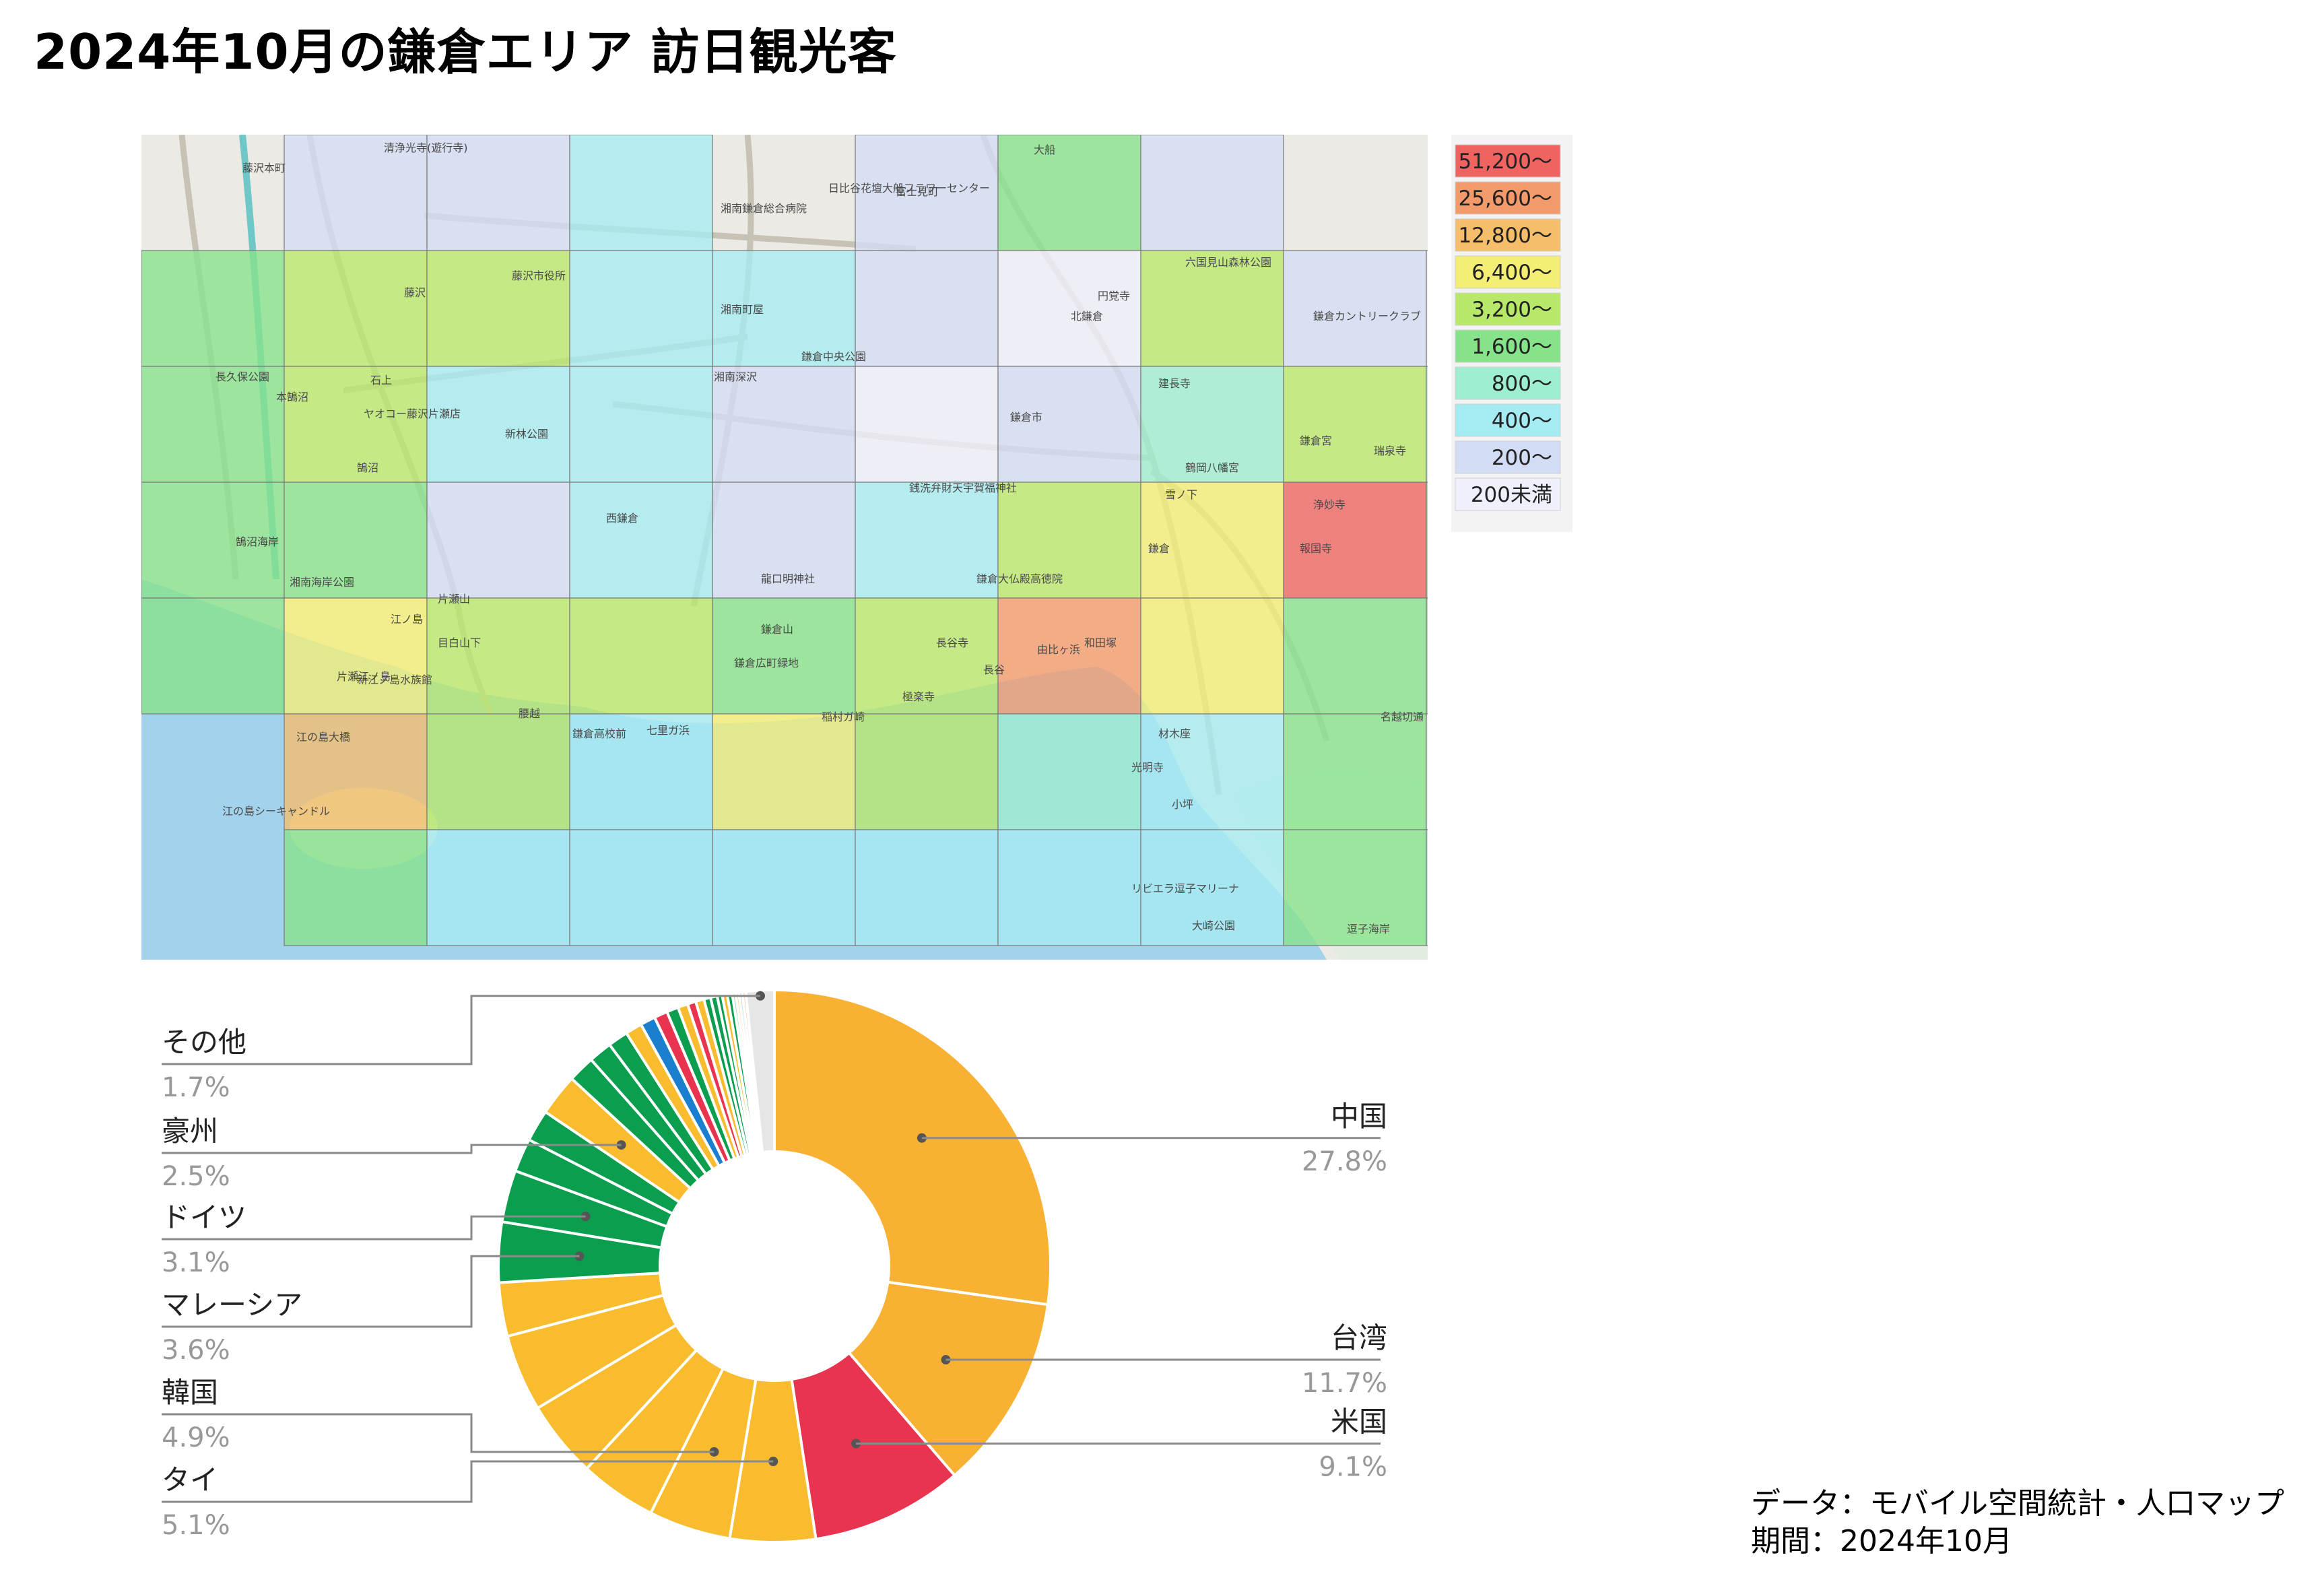 The width and height of the screenshot is (2324, 1586). What do you see at coordinates (1020, 578) in the screenshot?
I see `map-place-label: 鎌倉大仏殿高徳院` at bounding box center [1020, 578].